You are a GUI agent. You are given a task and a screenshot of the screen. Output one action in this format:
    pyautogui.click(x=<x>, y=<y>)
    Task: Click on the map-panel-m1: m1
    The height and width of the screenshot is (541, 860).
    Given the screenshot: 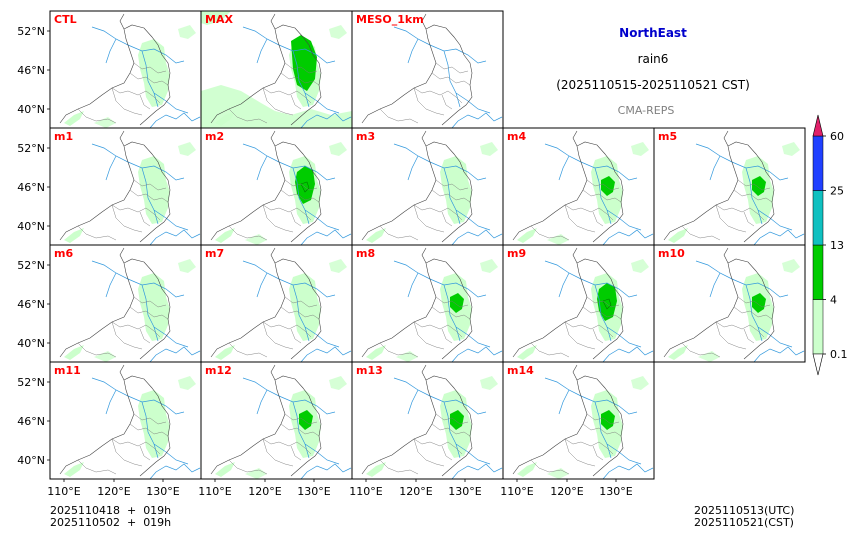 What is the action you would take?
    pyautogui.click(x=125, y=186)
    